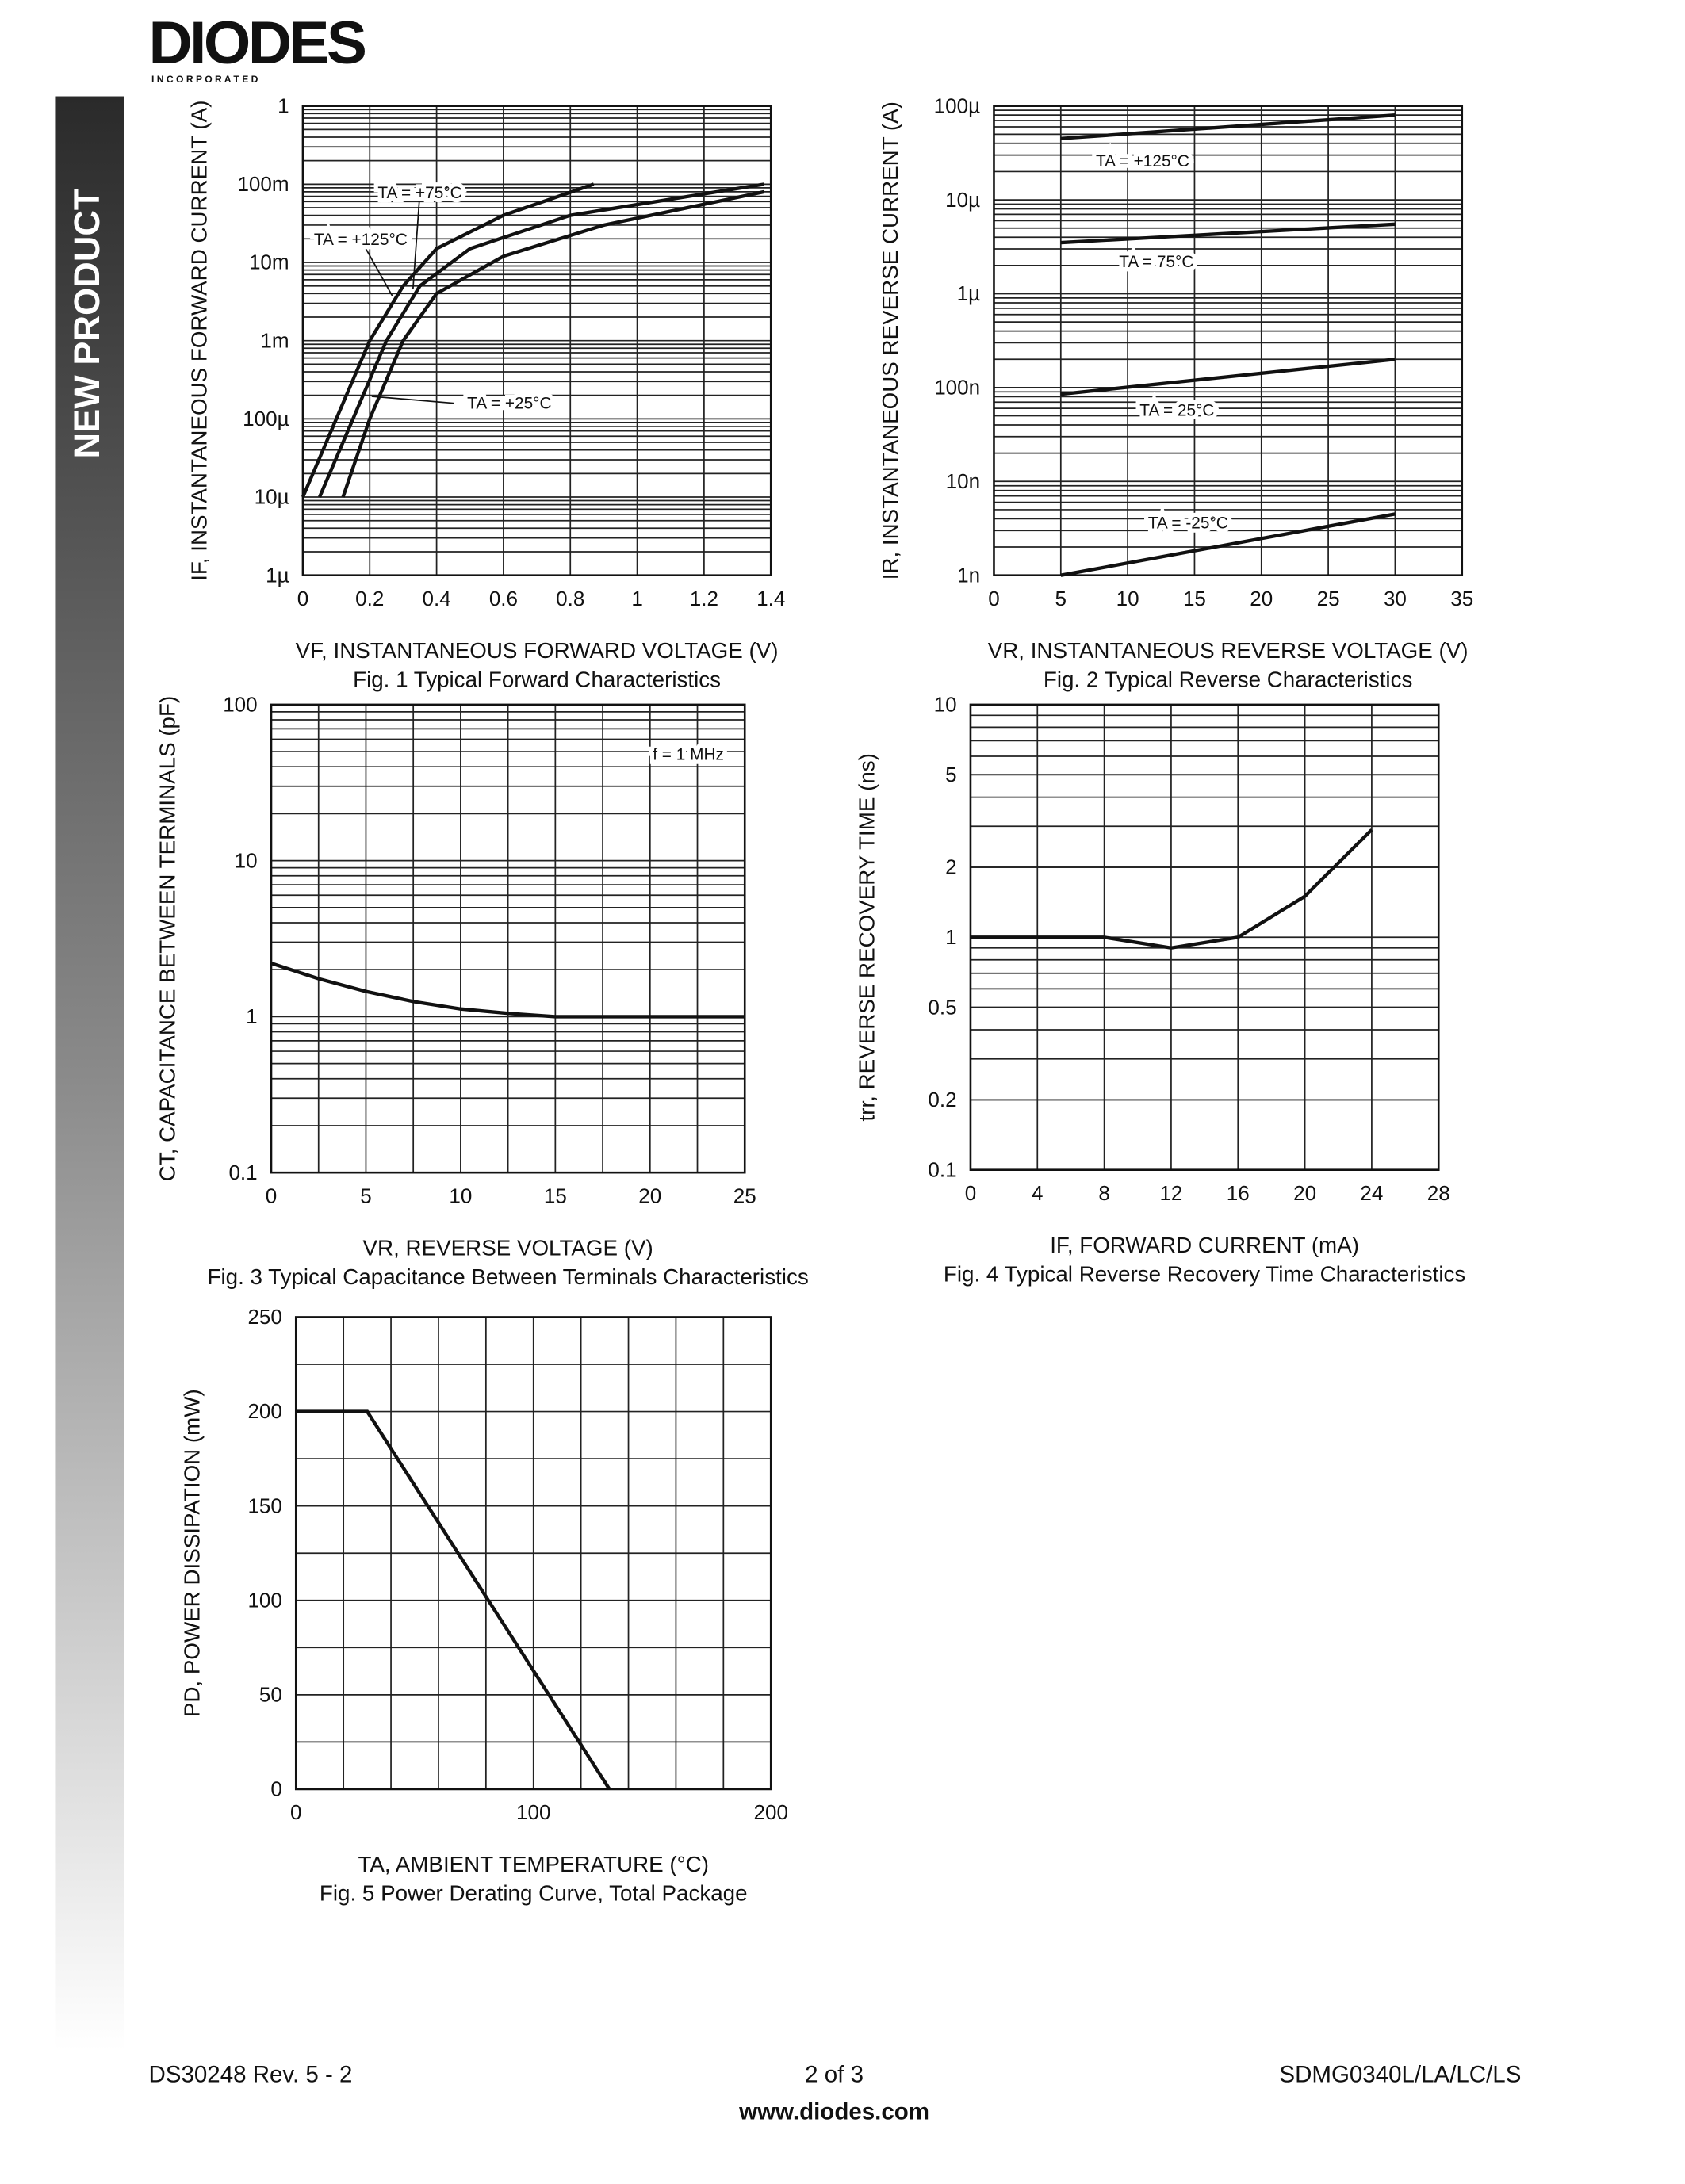 The height and width of the screenshot is (2184, 1685). What do you see at coordinates (204, 79) in the screenshot?
I see `logo-tagline: I N C O R P O R A T E D` at bounding box center [204, 79].